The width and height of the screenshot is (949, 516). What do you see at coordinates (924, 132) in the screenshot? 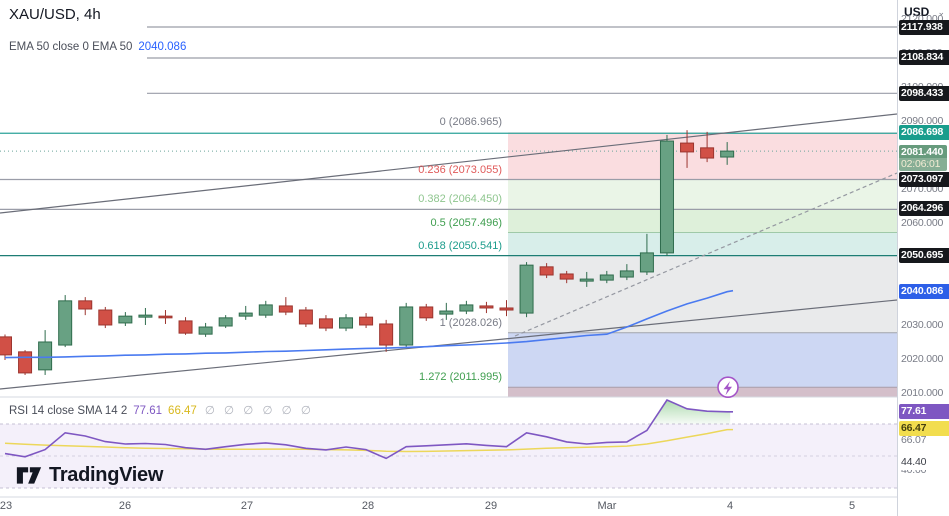
I see `price-axis-label: 2086.698` at bounding box center [924, 132].